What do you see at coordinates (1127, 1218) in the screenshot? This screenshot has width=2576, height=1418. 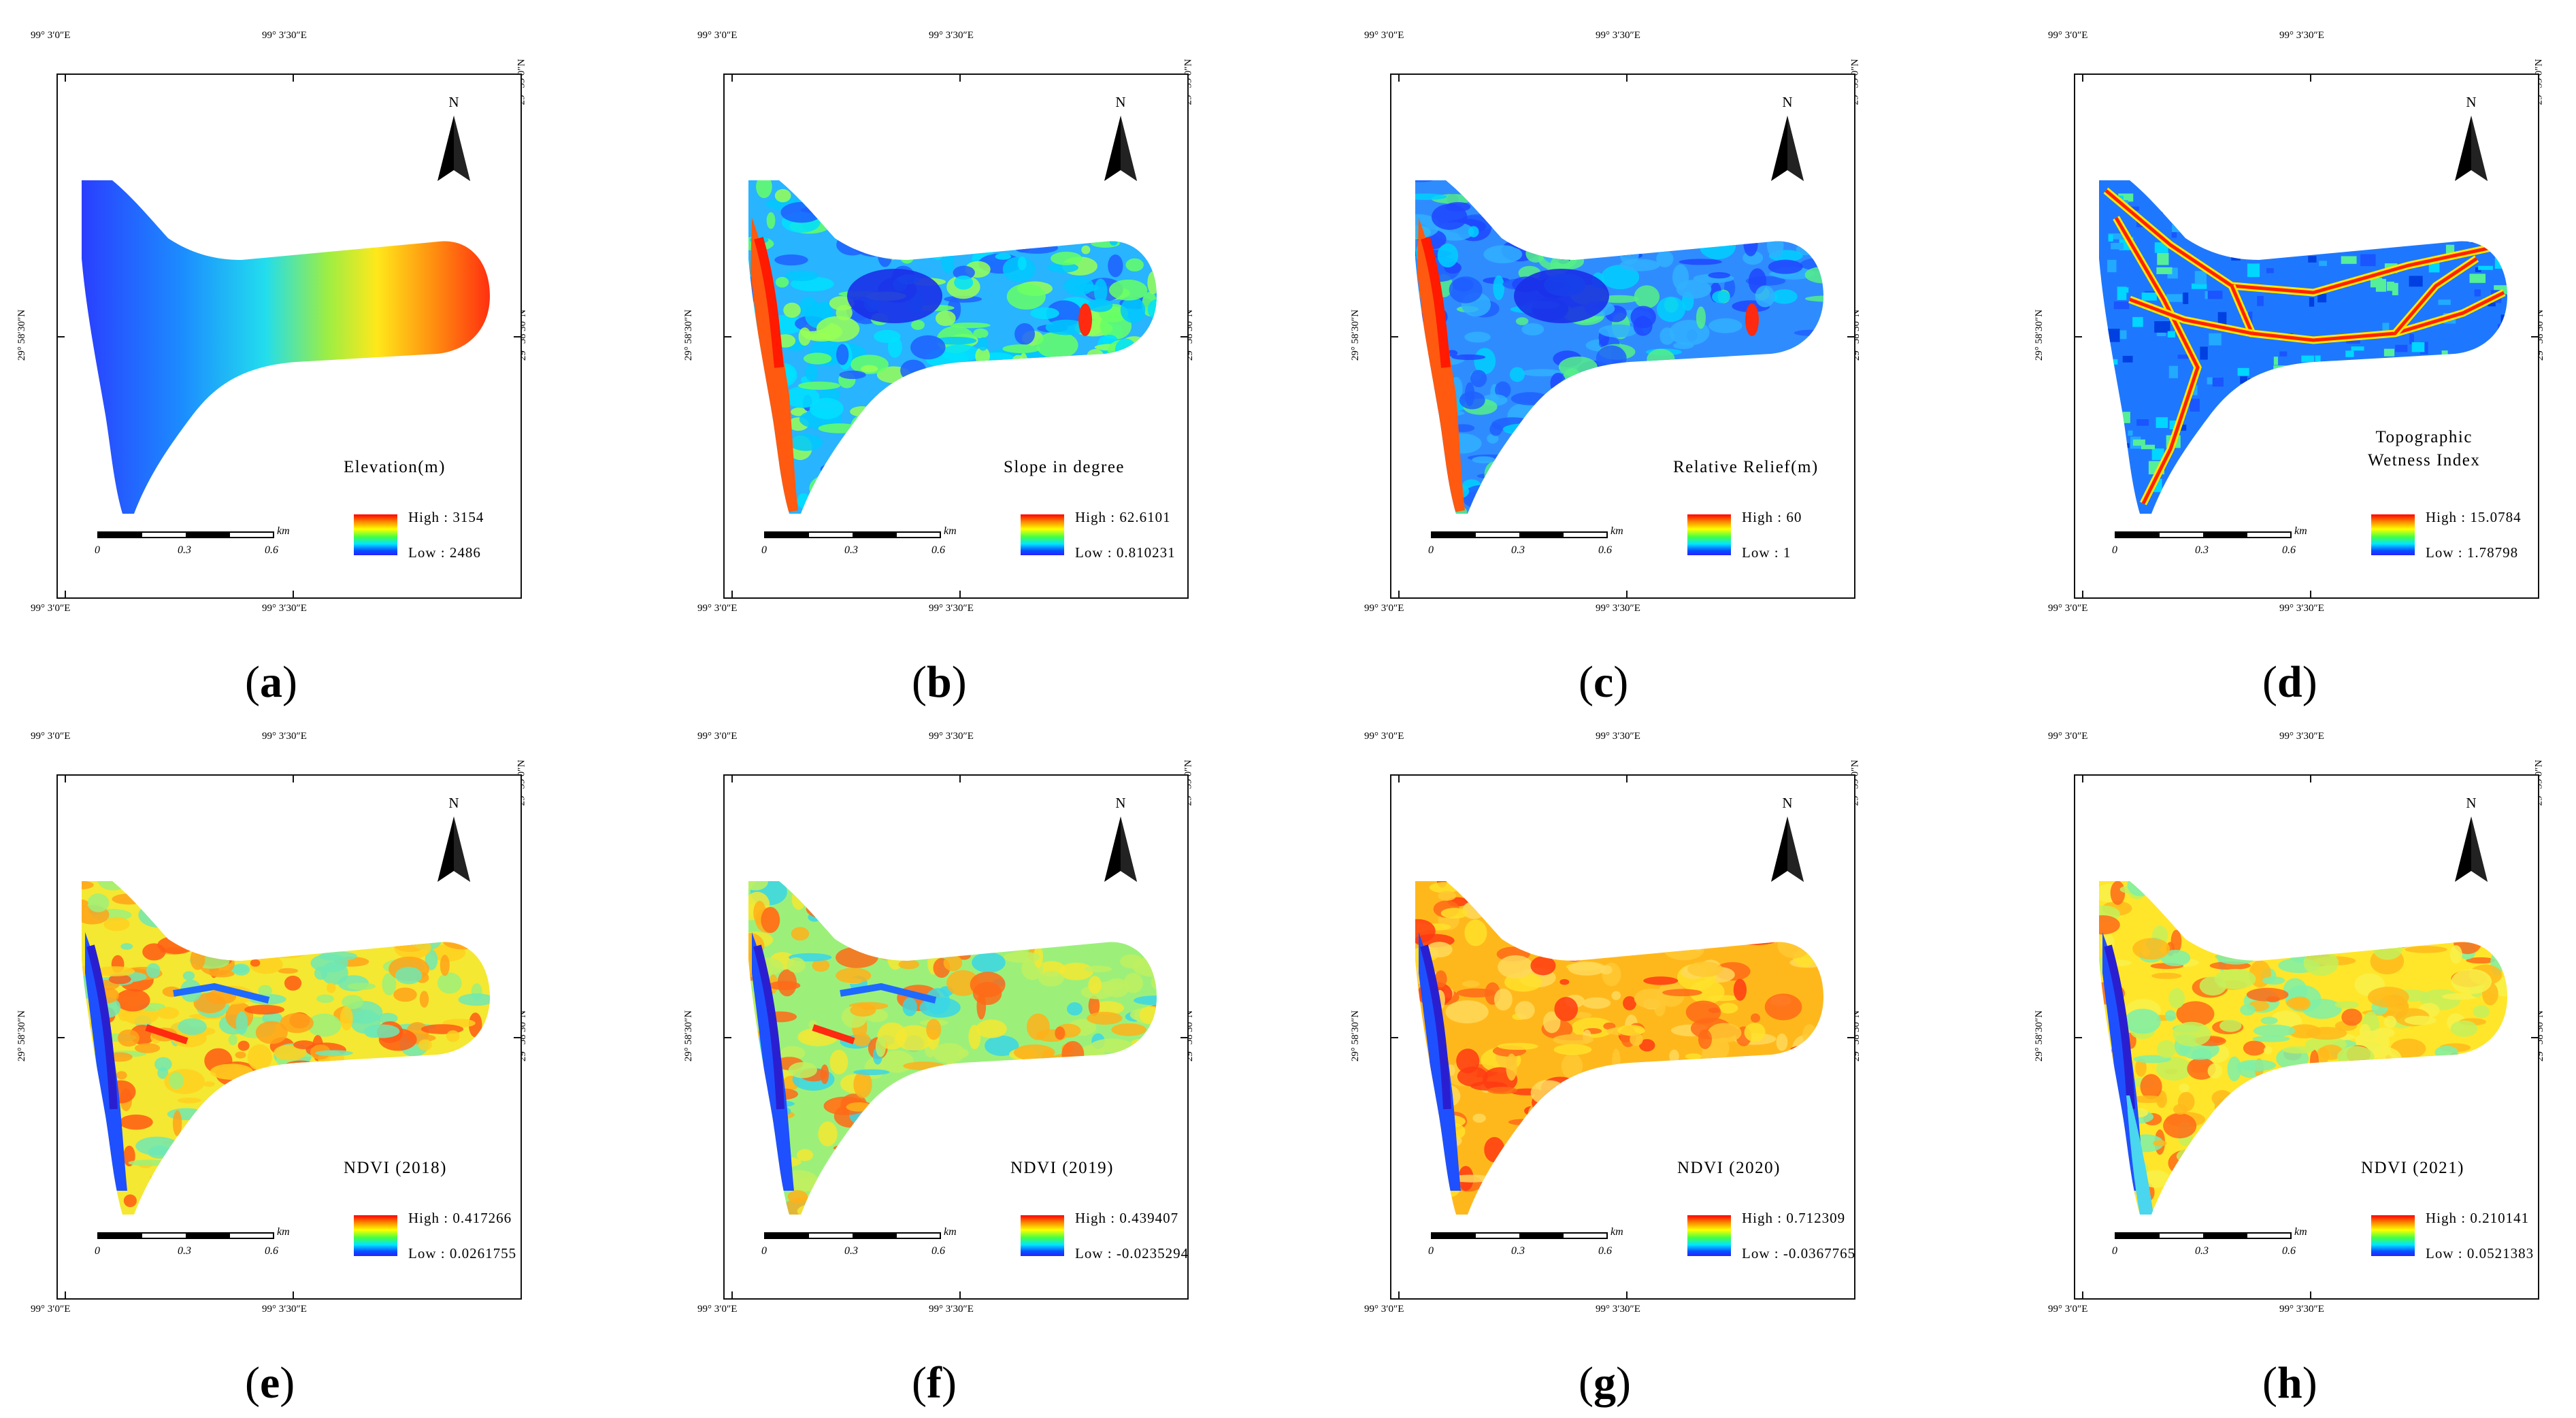 I see `legend-high-value: High : 0.439407` at bounding box center [1127, 1218].